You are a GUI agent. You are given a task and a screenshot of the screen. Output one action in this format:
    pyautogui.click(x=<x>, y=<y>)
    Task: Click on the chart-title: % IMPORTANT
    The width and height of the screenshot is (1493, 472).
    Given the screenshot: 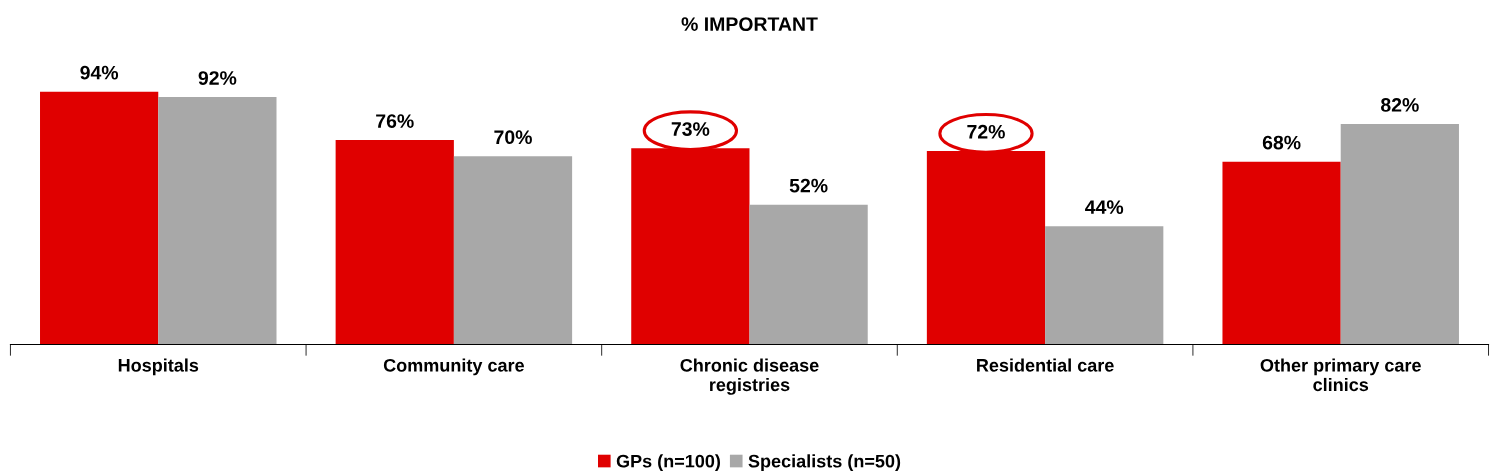 What is the action you would take?
    pyautogui.click(x=749, y=24)
    